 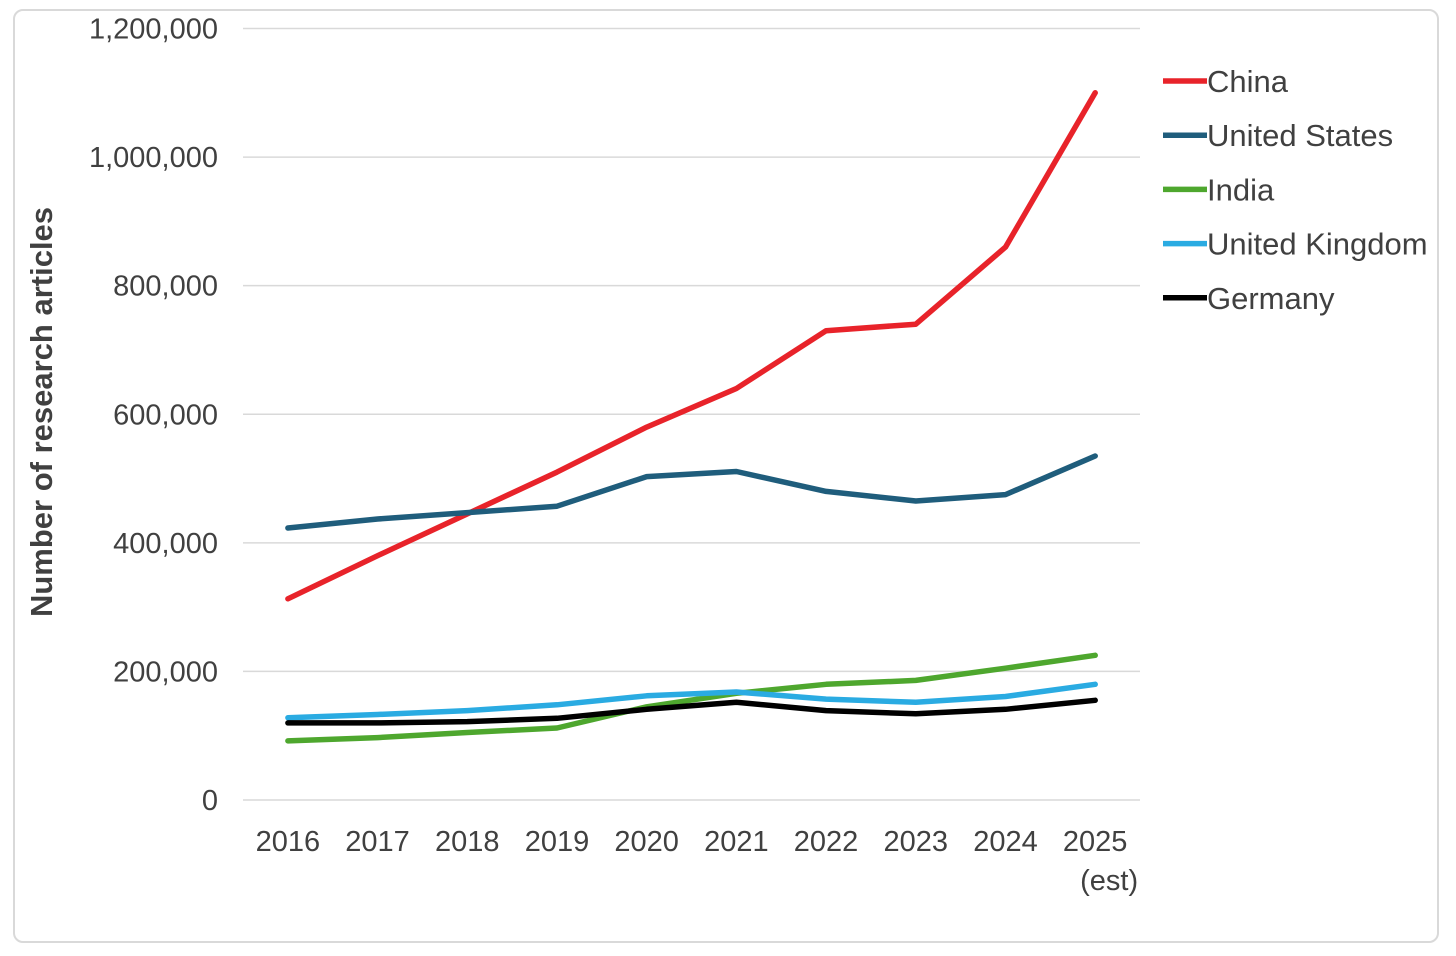 What do you see at coordinates (1109, 881) in the screenshot?
I see `x-tick-label-suffix: (est)` at bounding box center [1109, 881].